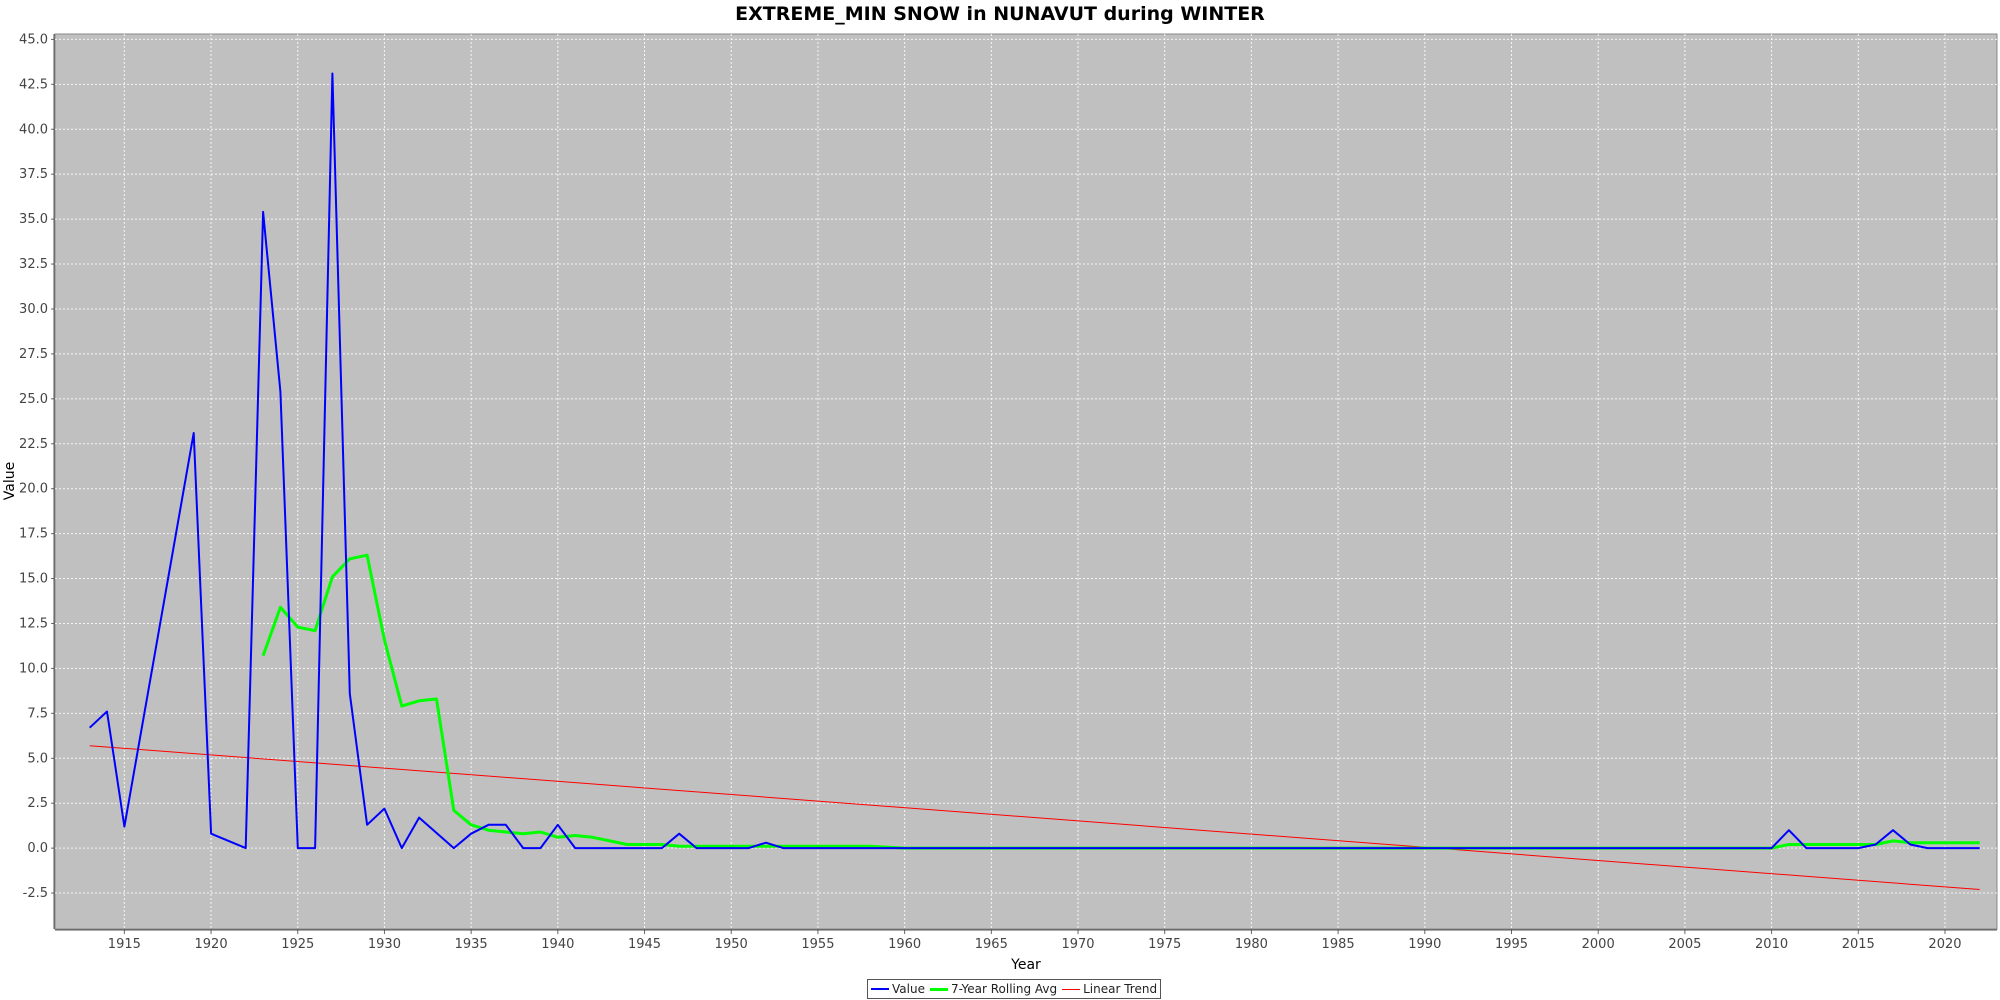 The image size is (2000, 1000). Describe the element at coordinates (33, 399) in the screenshot. I see `y-tick-label: 25.0` at that location.